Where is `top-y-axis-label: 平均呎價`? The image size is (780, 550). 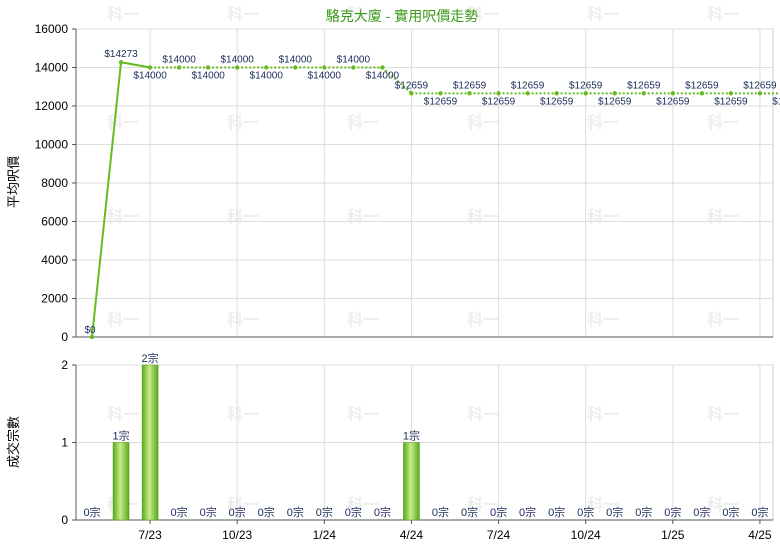
top-y-axis-label: 平均呎價 is located at coordinates (13, 182).